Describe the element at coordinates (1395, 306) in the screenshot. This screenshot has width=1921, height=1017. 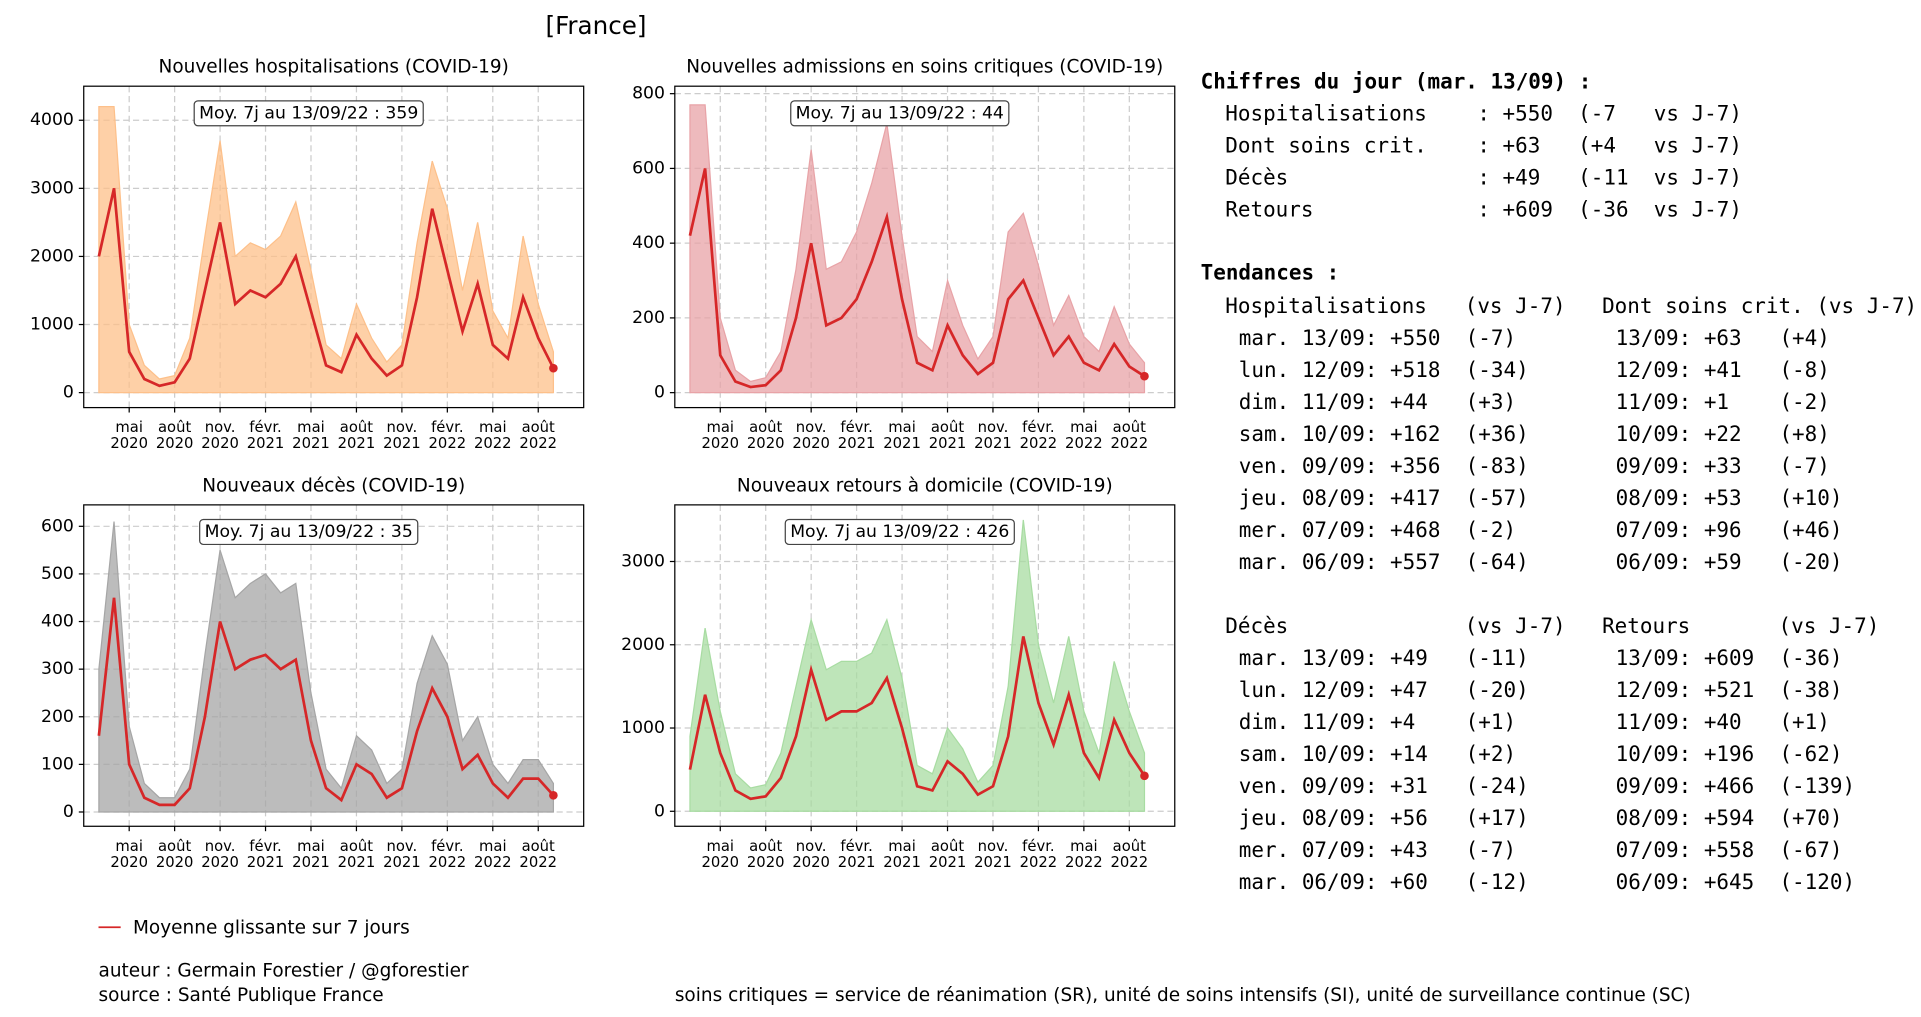
I see `trend-header: Hospitalisations (vs J-7)` at that location.